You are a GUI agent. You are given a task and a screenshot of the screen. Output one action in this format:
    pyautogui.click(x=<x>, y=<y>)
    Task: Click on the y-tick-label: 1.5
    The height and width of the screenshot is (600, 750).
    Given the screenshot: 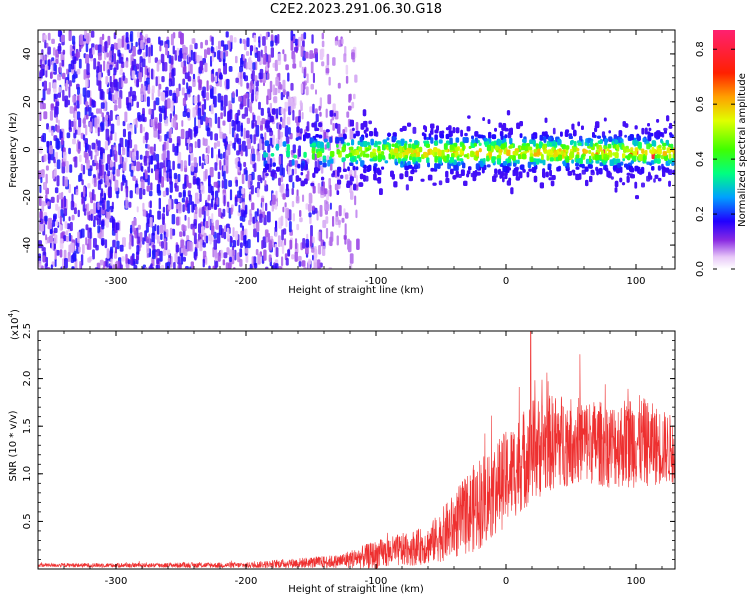 What is the action you would take?
    pyautogui.click(x=27, y=426)
    